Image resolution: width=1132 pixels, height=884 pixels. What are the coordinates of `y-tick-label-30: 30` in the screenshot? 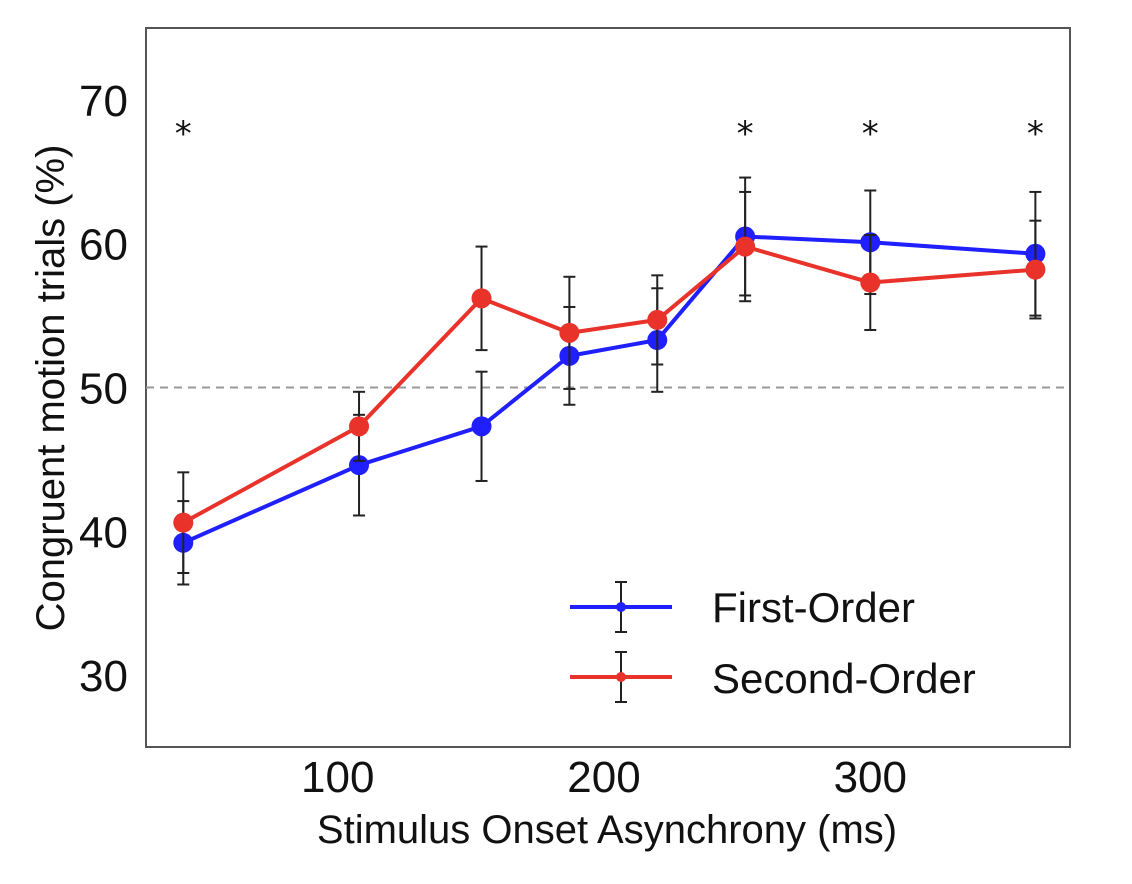 It's located at (103, 676).